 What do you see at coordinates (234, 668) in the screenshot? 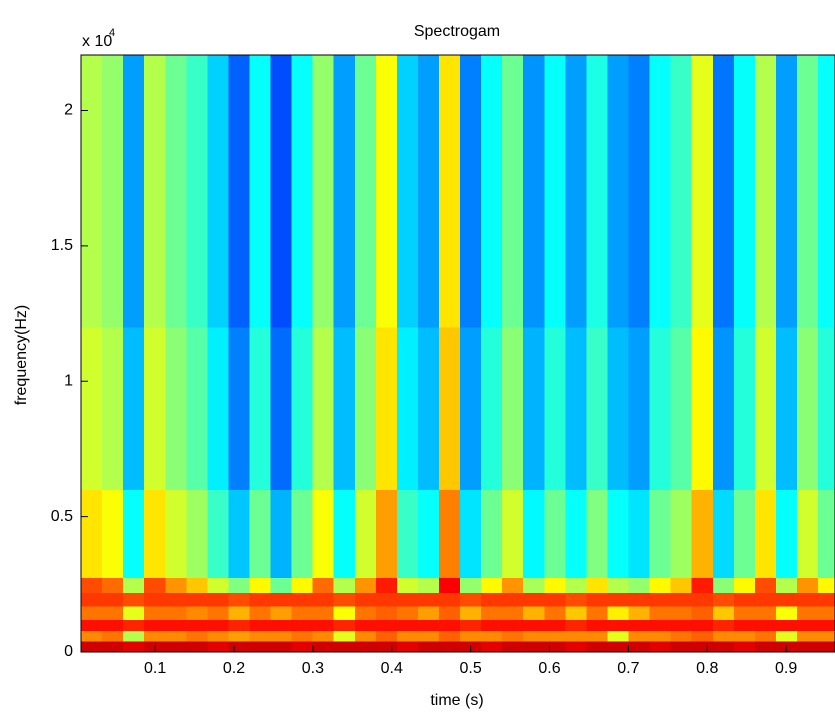
I see `x-tick-label: 0.2` at bounding box center [234, 668].